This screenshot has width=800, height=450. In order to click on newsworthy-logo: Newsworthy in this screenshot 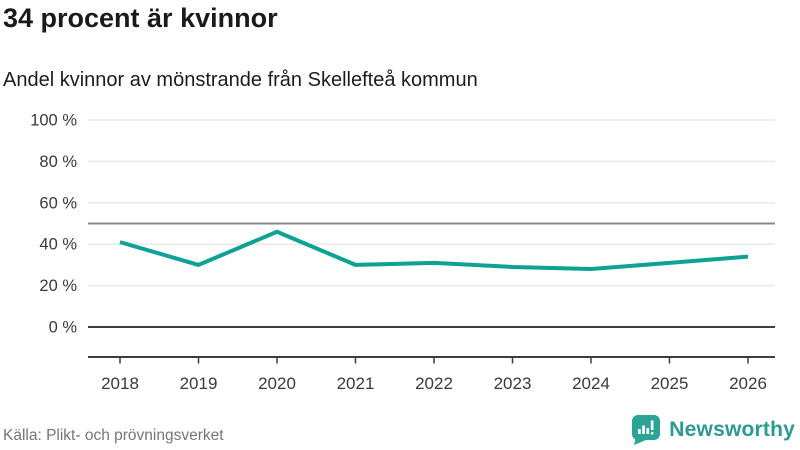, I will do `click(712, 429)`.